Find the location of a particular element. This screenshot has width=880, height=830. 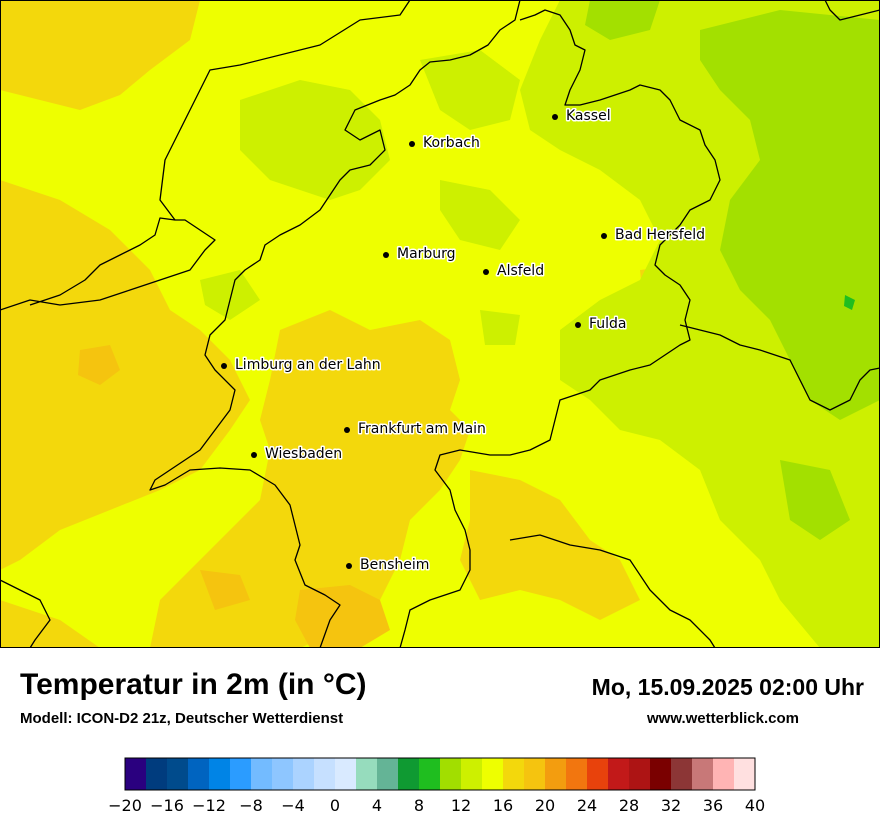

city-label: Bensheim is located at coordinates (394, 565).